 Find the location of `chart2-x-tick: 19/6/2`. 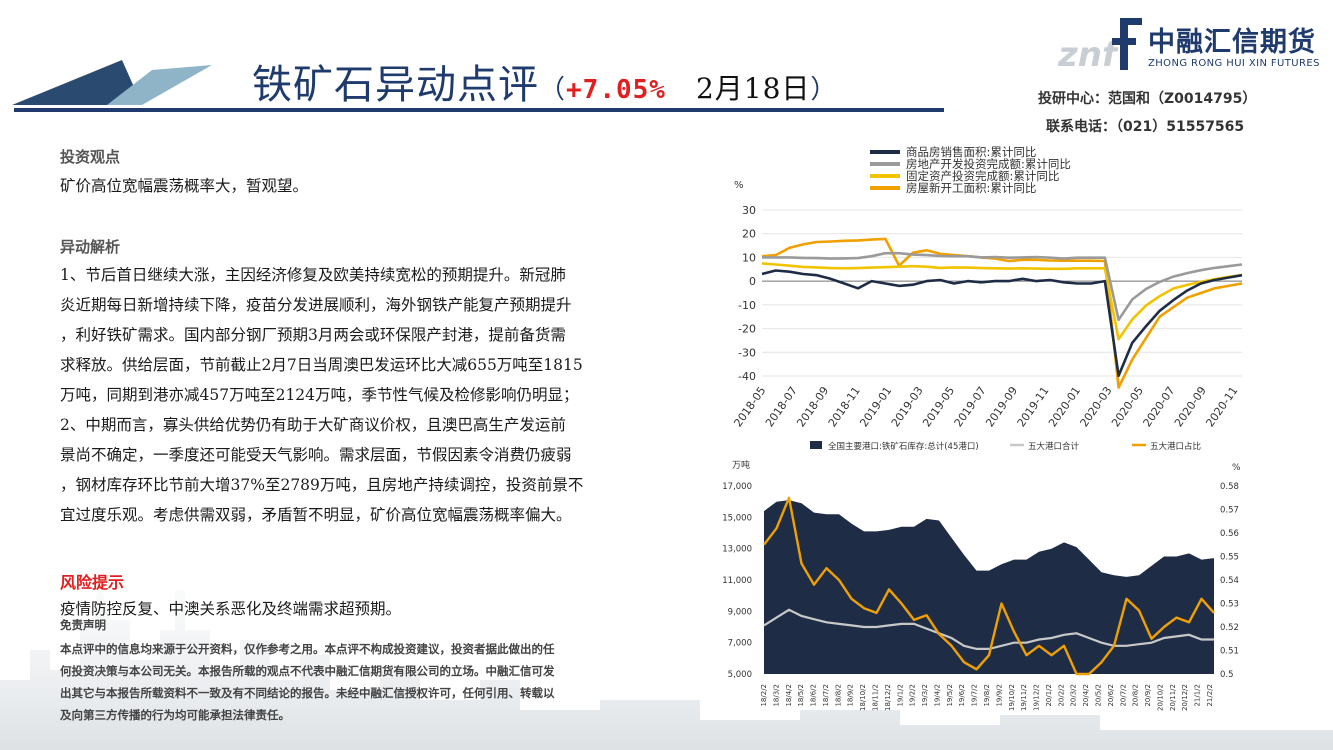

chart2-x-tick: 19/6/2 is located at coordinates (962, 695).